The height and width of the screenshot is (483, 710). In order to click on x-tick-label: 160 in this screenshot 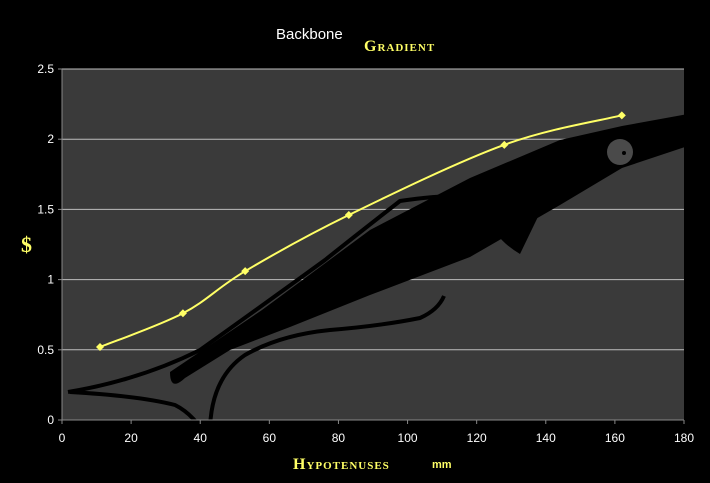, I will do `click(615, 438)`.